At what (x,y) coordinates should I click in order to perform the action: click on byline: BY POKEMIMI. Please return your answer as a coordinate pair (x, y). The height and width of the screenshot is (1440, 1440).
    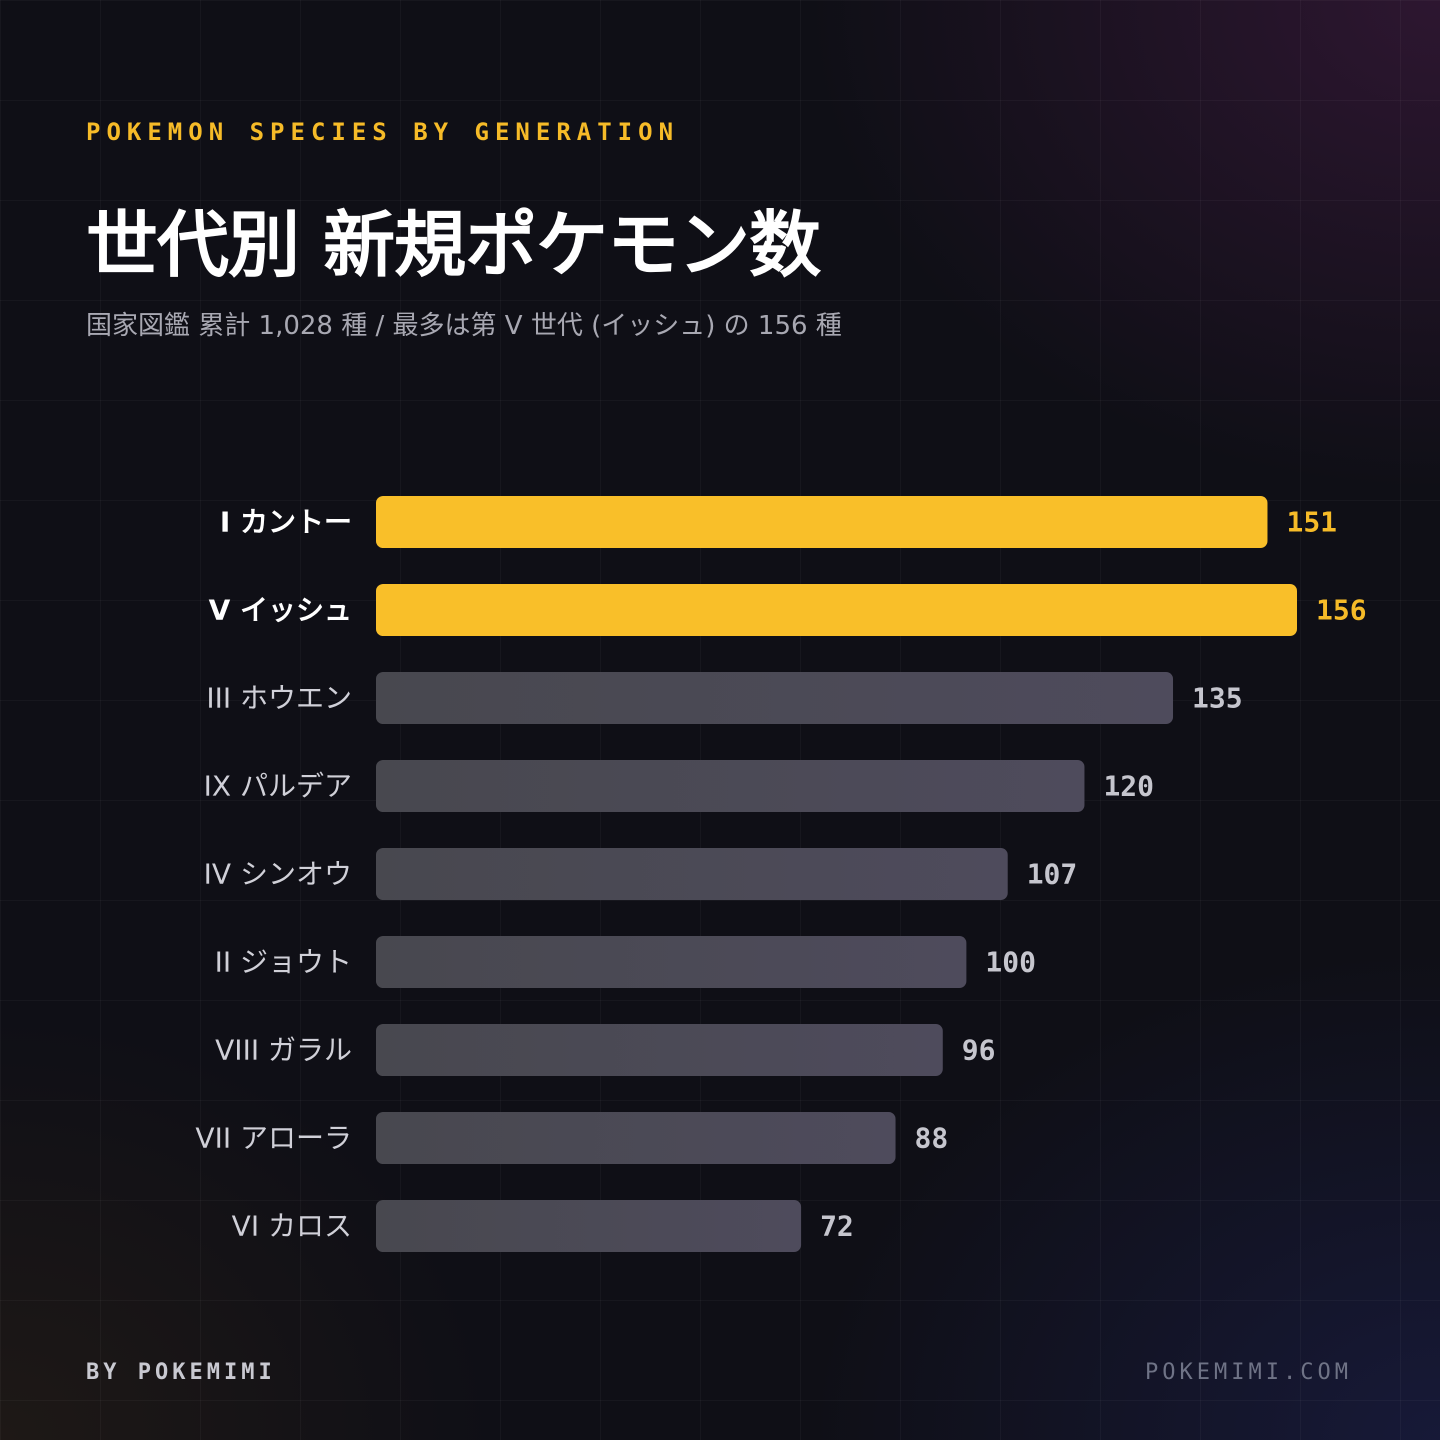
    Looking at the image, I should click on (181, 1372).